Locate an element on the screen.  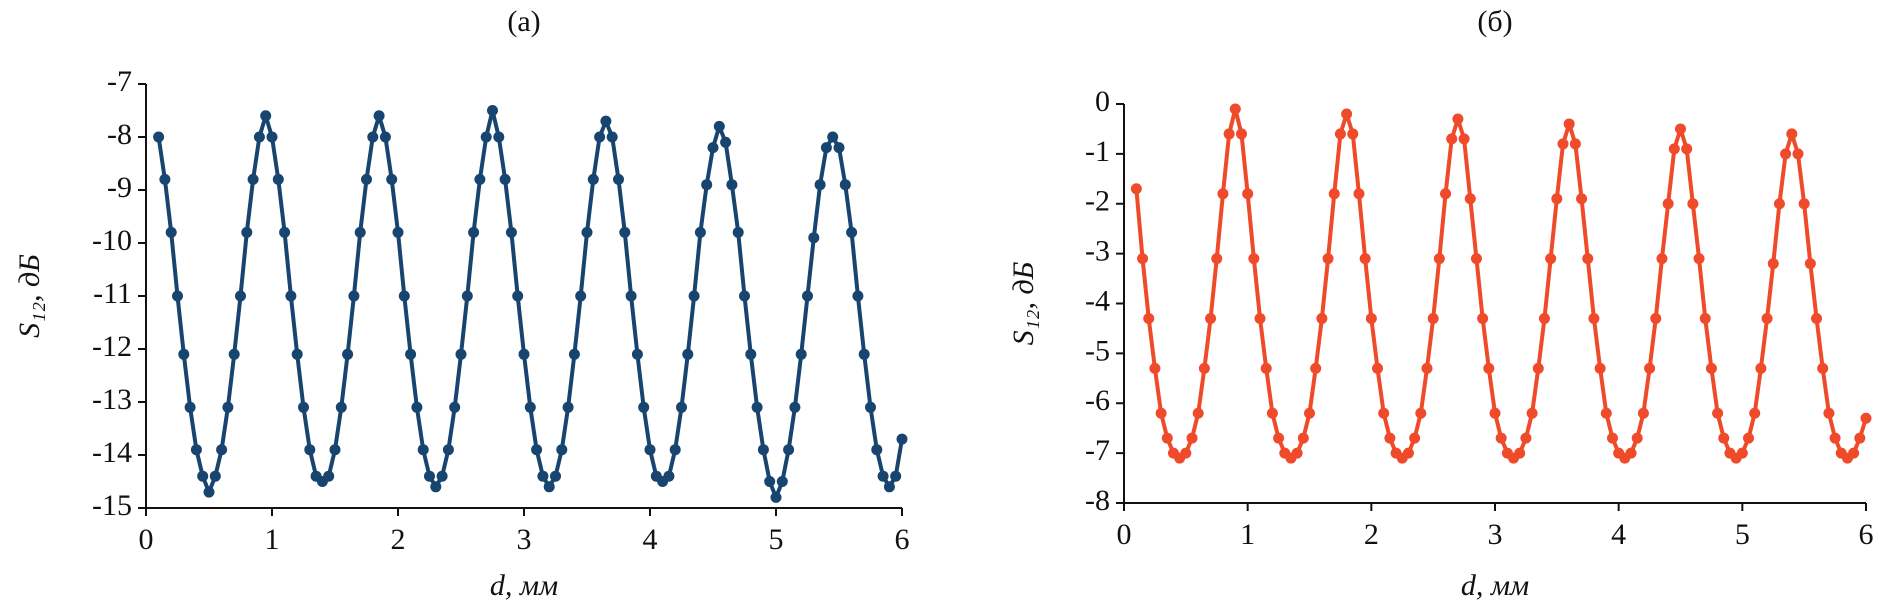
x-tick-label: 3 is located at coordinates (1495, 534).